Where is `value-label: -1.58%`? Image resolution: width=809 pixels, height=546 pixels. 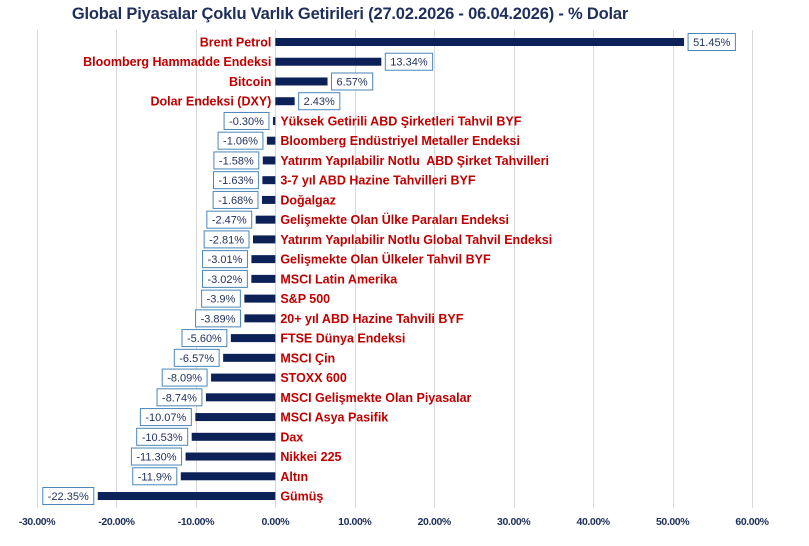 value-label: -1.58% is located at coordinates (236, 161).